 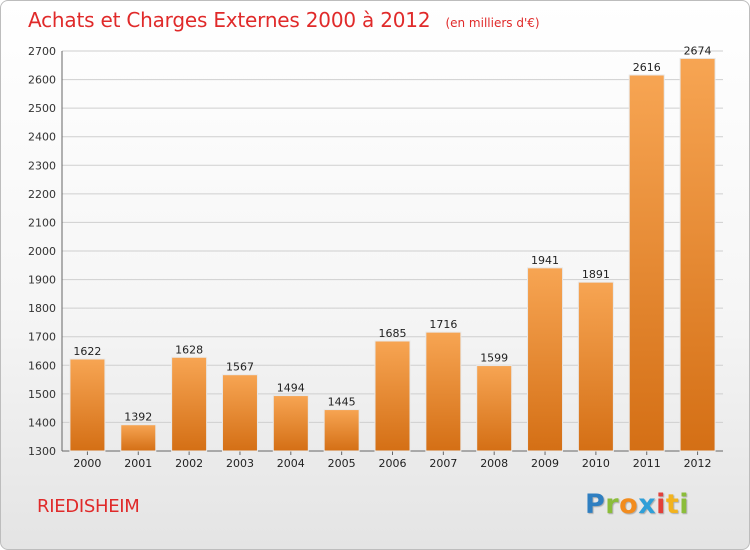 What do you see at coordinates (596, 463) in the screenshot?
I see `x-tick-label: 2010` at bounding box center [596, 463].